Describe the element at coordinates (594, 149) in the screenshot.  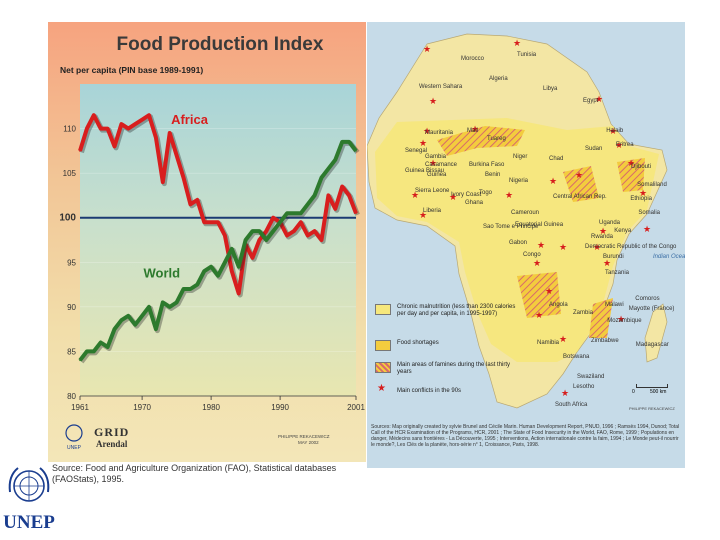
I see `map-label-sudan: Sudan` at that location.